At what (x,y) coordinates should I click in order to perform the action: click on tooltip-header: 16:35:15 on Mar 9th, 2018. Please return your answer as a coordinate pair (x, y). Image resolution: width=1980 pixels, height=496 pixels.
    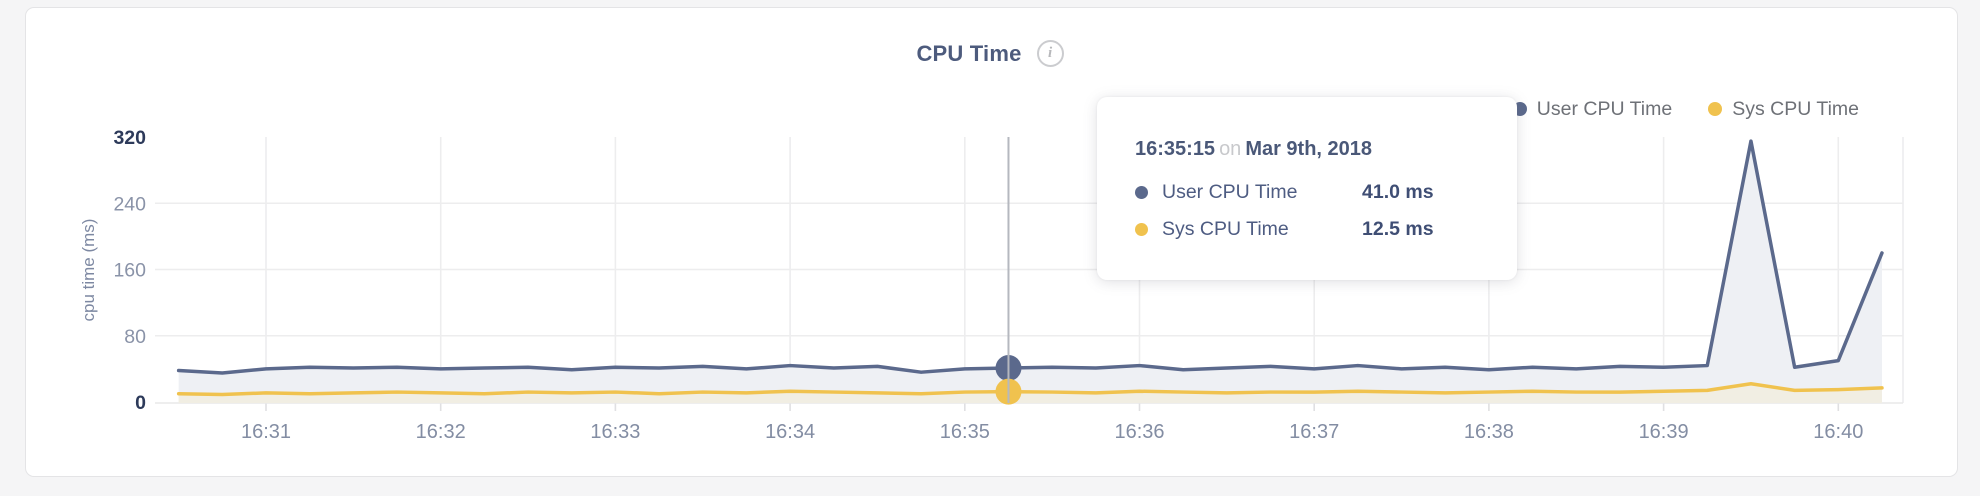
    Looking at the image, I should click on (1306, 149).